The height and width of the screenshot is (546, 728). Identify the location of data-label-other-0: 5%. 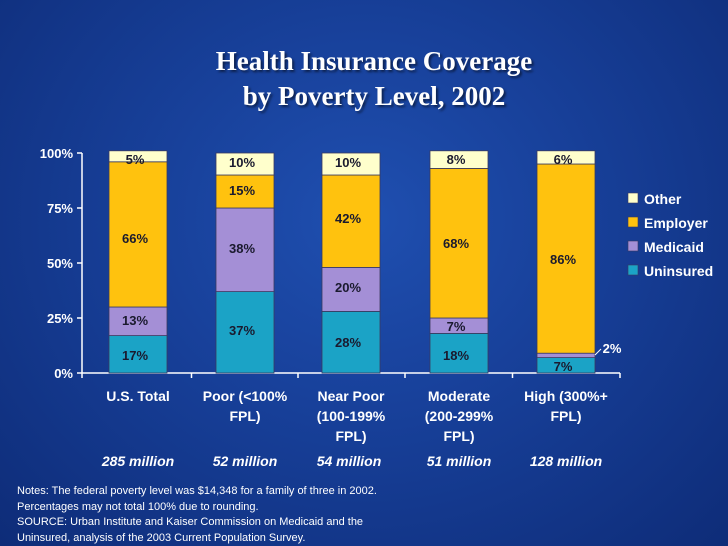
(135, 159).